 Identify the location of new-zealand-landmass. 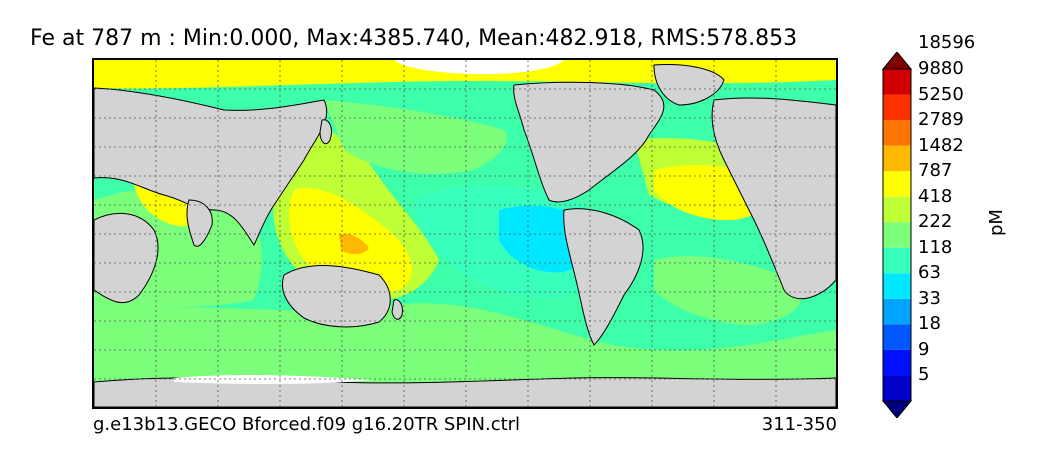
(397, 309).